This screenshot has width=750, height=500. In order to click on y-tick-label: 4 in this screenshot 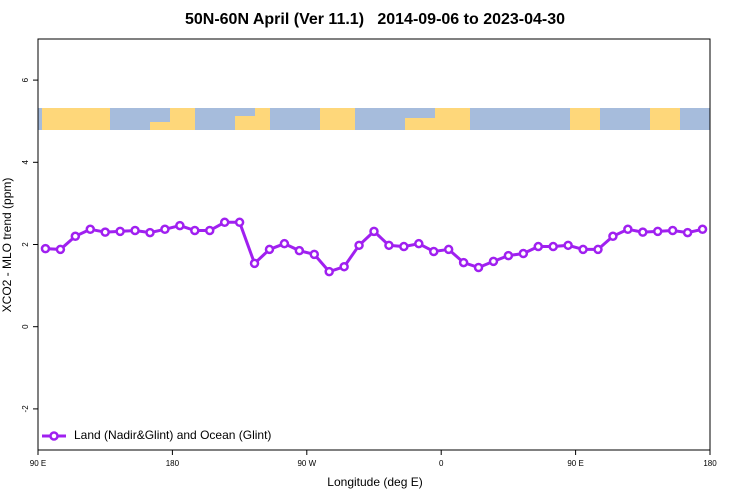, I will do `click(25, 162)`.